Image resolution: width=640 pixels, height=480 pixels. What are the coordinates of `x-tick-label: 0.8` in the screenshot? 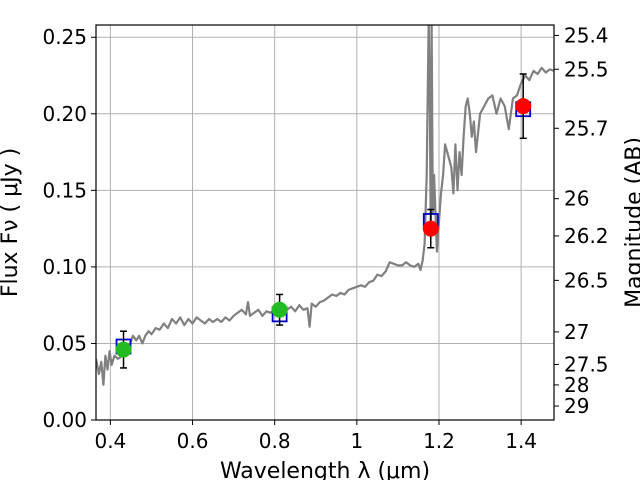 It's located at (275, 441).